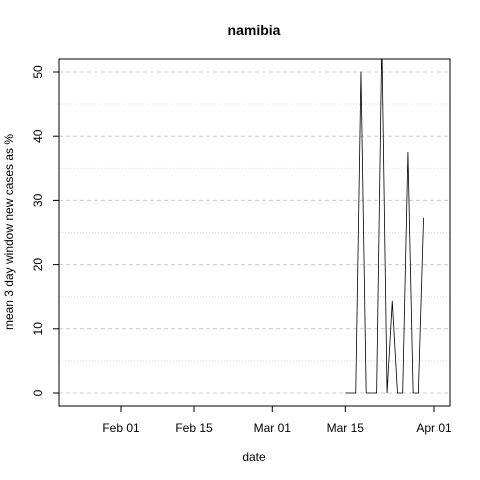  Describe the element at coordinates (254, 30) in the screenshot. I see `chart-title: namibia` at that location.